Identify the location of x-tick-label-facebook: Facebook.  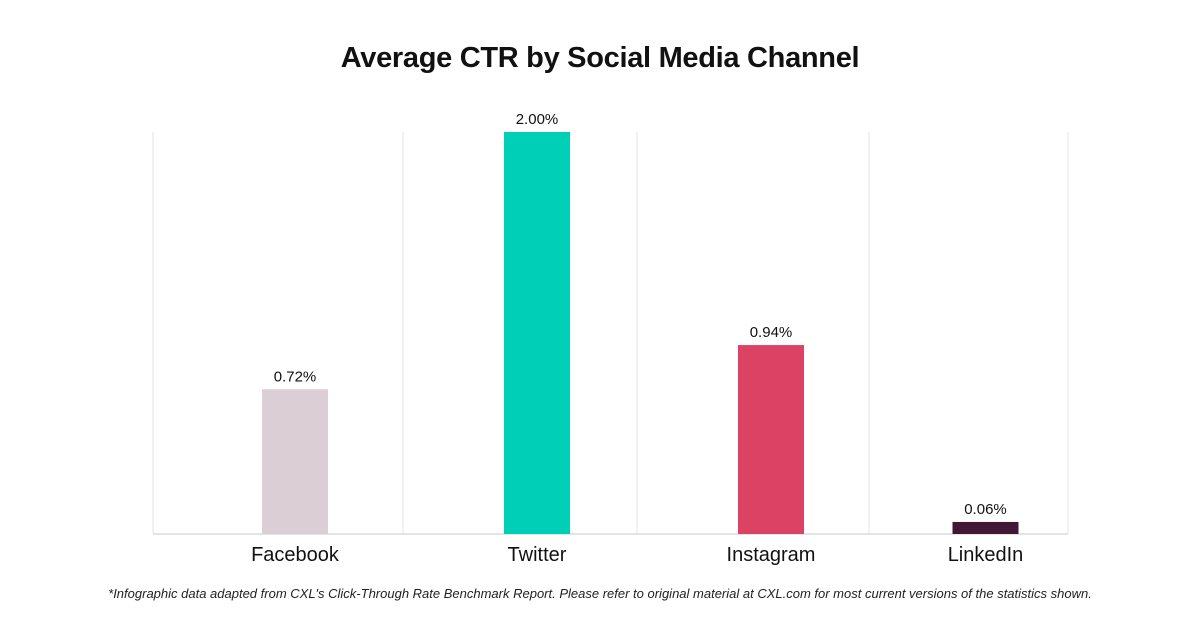
(295, 555).